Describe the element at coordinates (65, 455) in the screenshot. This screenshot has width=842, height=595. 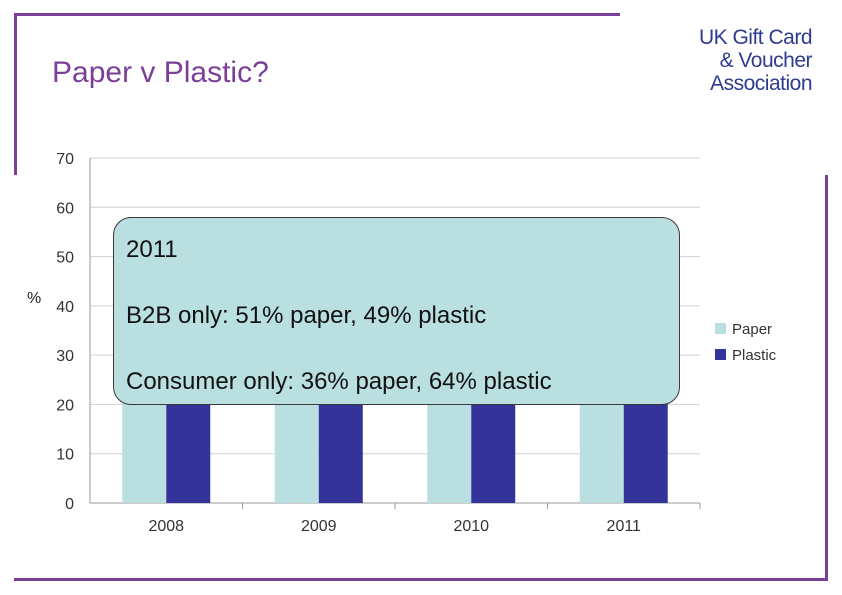
I see `y-tick-label: 10` at that location.